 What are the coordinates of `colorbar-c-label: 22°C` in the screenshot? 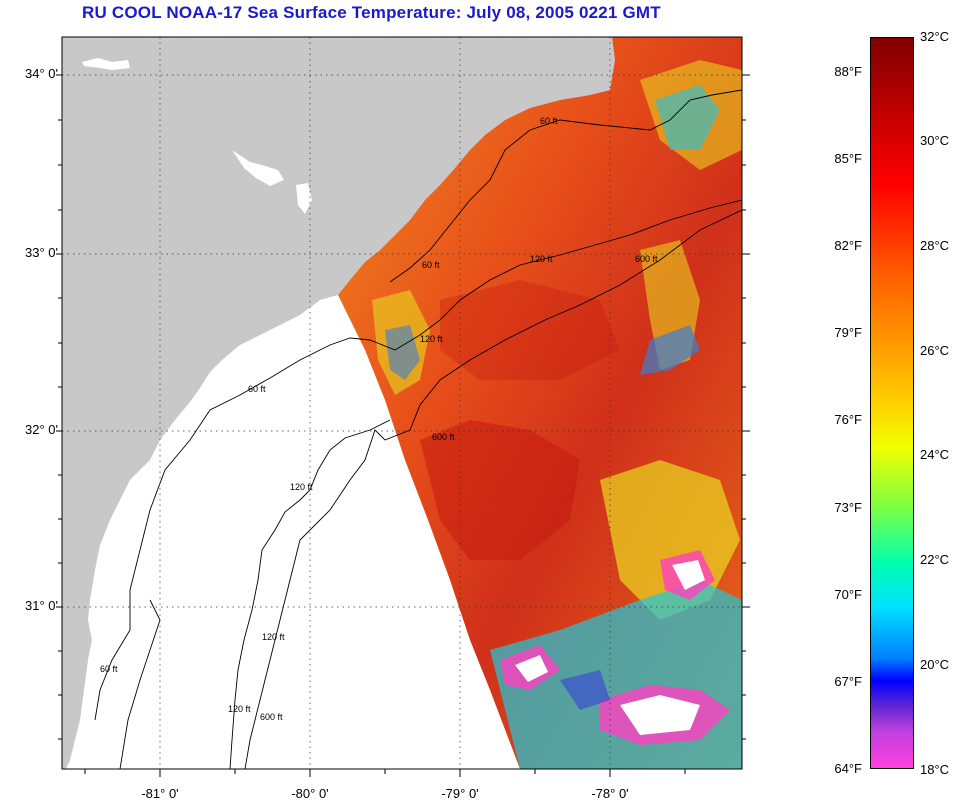 It's located at (935, 559).